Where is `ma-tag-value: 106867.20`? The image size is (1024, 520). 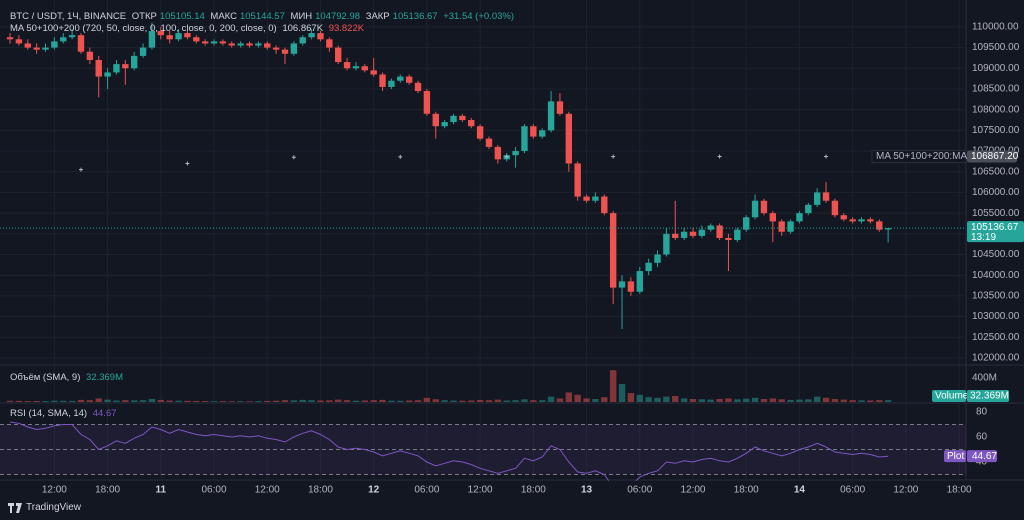
ma-tag-value: 106867.20 is located at coordinates (995, 156).